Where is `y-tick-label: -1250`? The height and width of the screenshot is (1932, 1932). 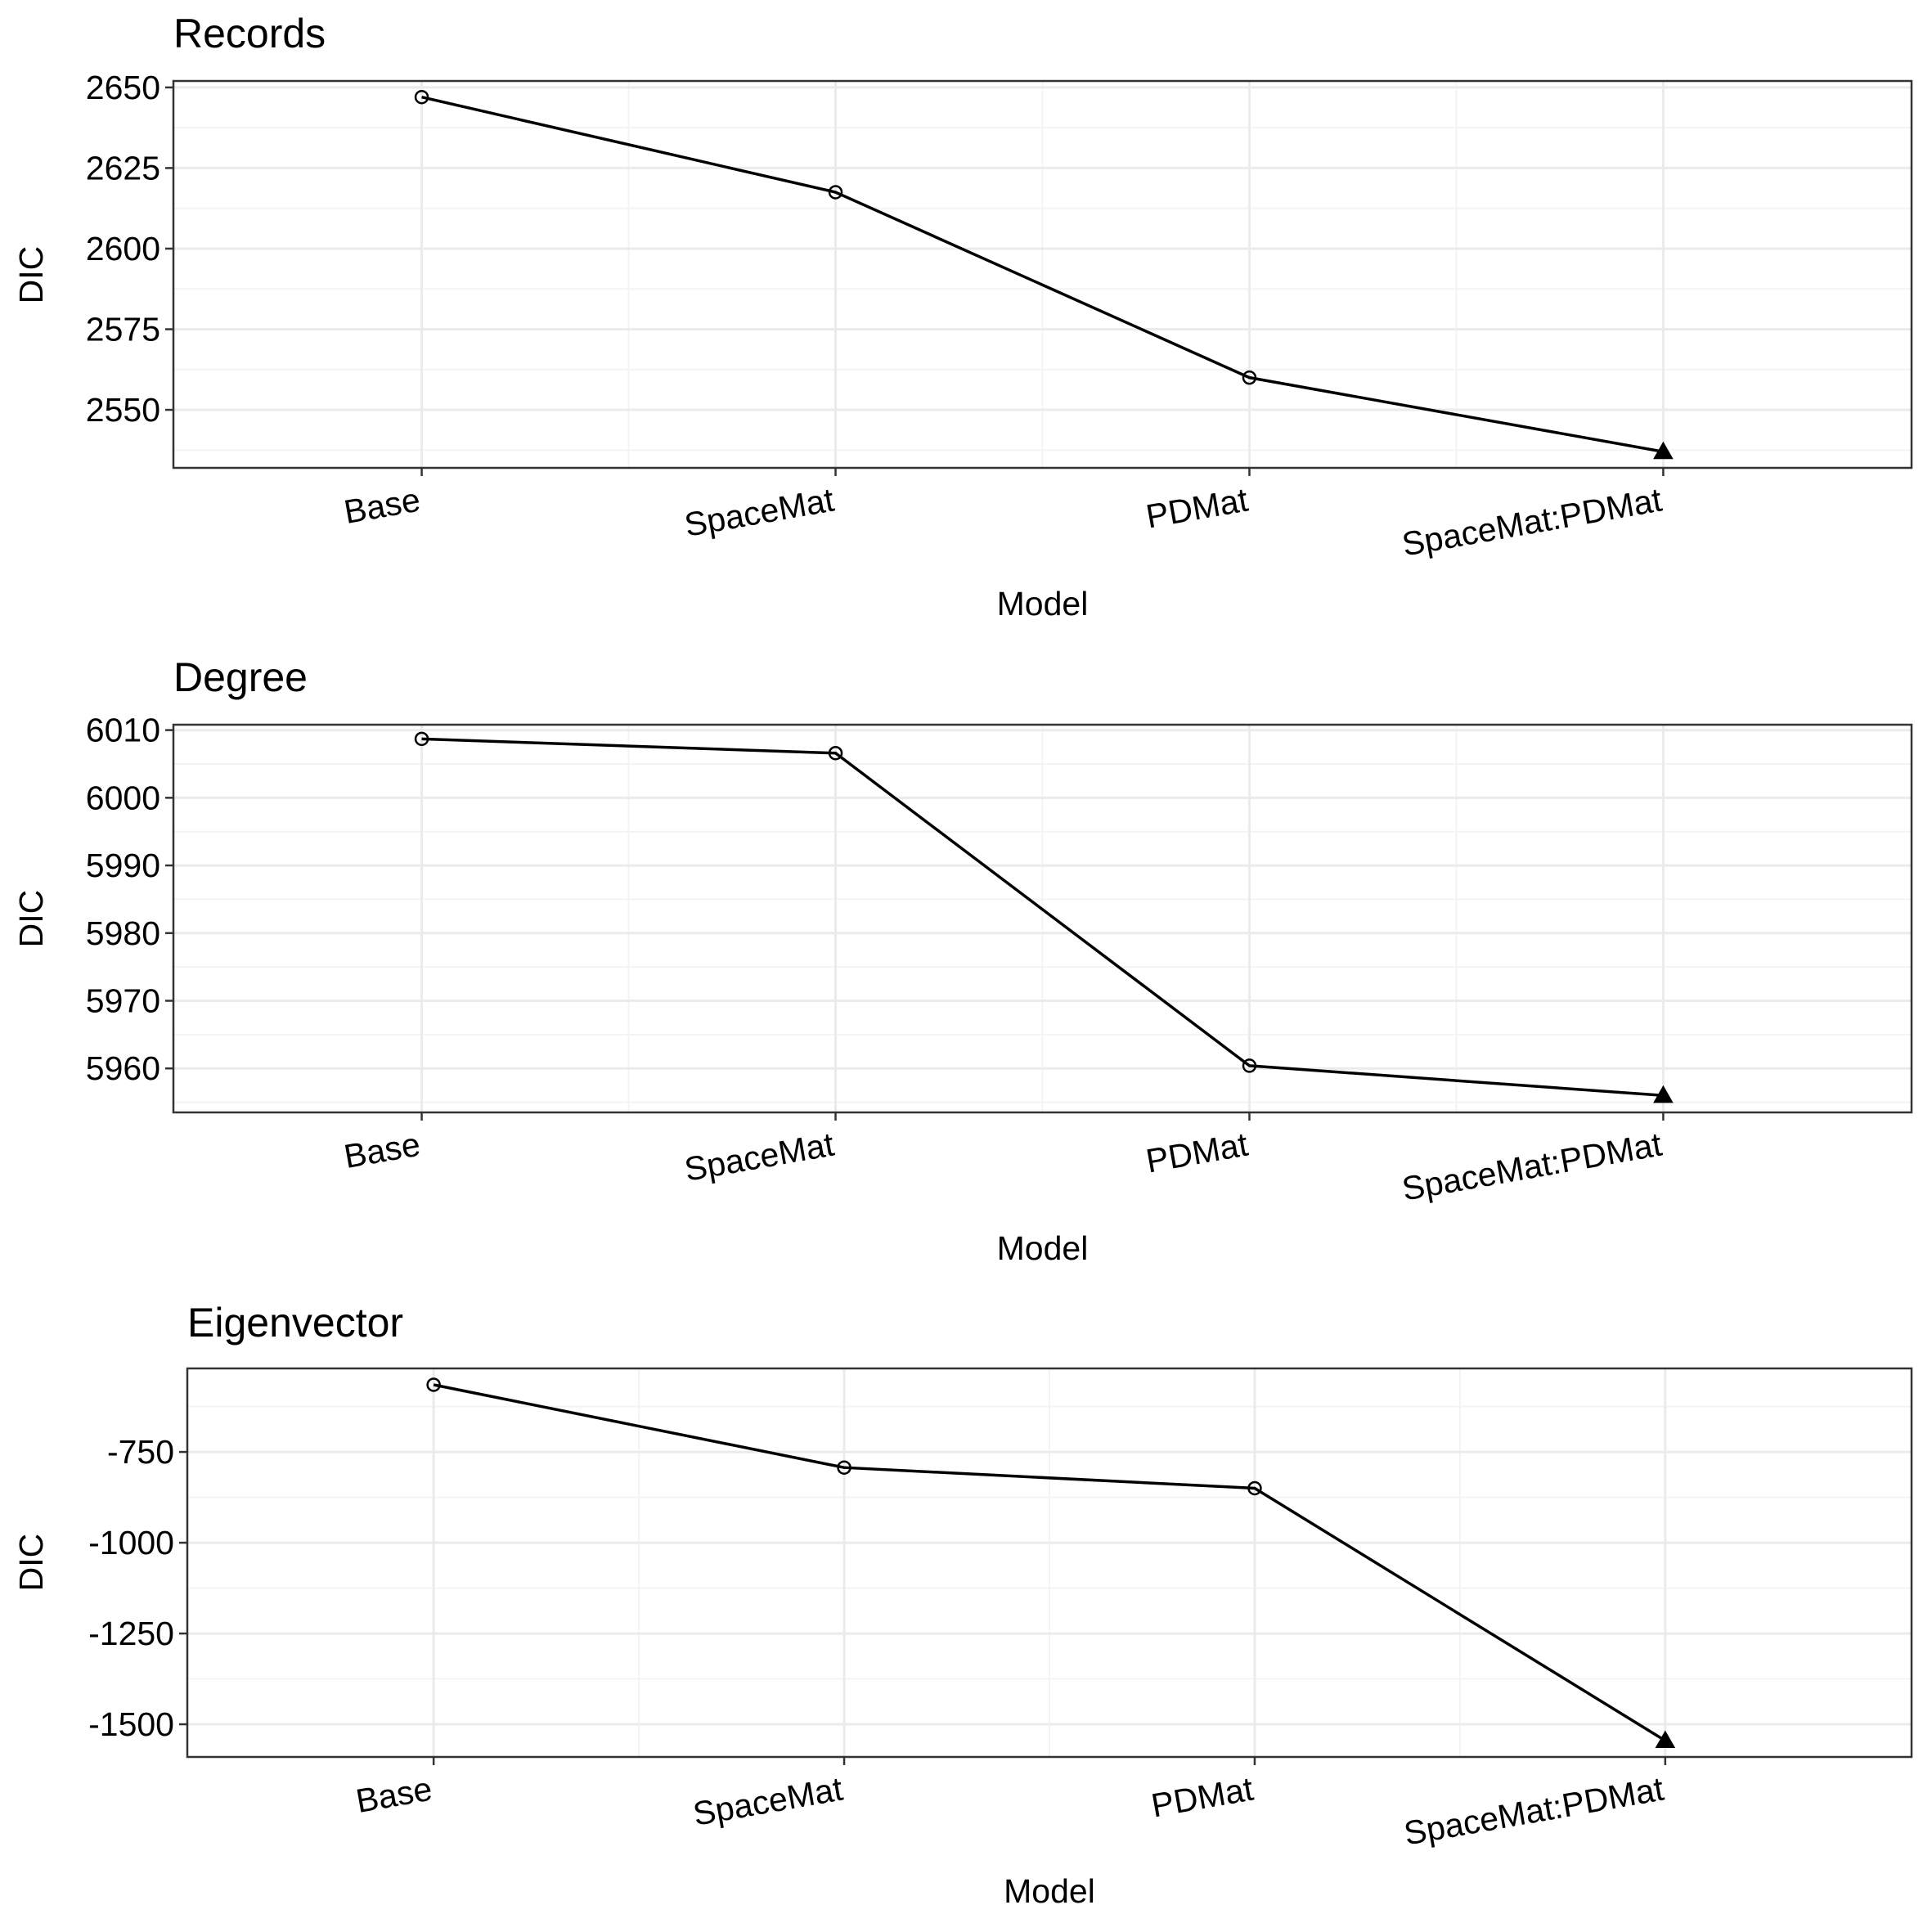 y-tick-label: -1250 is located at coordinates (131, 1634).